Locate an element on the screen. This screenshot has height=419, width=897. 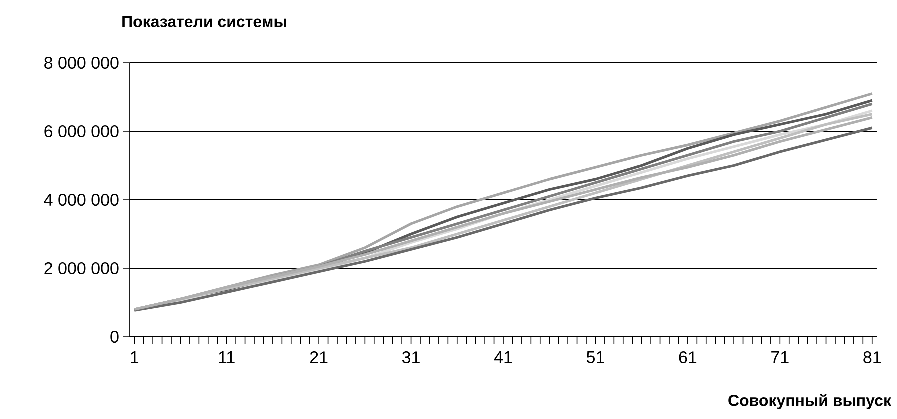
y-tick-label: 4 000 000 is located at coordinates (81, 200).